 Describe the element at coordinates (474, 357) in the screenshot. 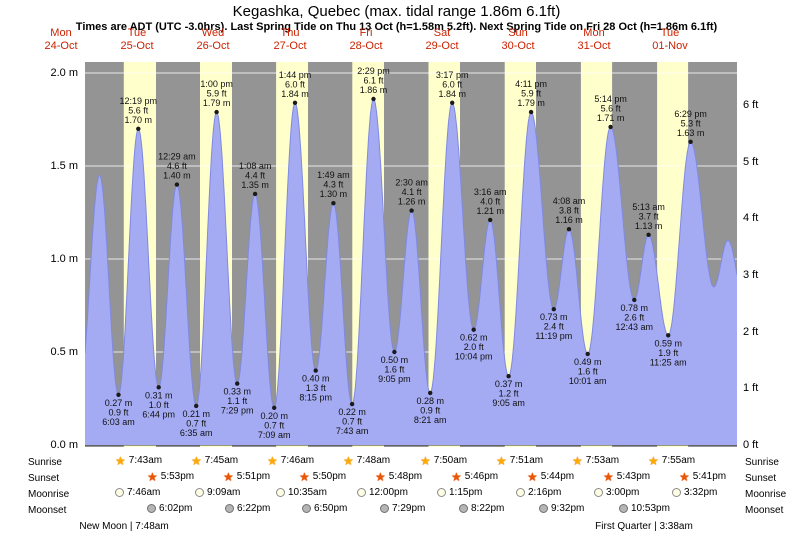

I see `extreme-label-line: 10:04 pm` at that location.